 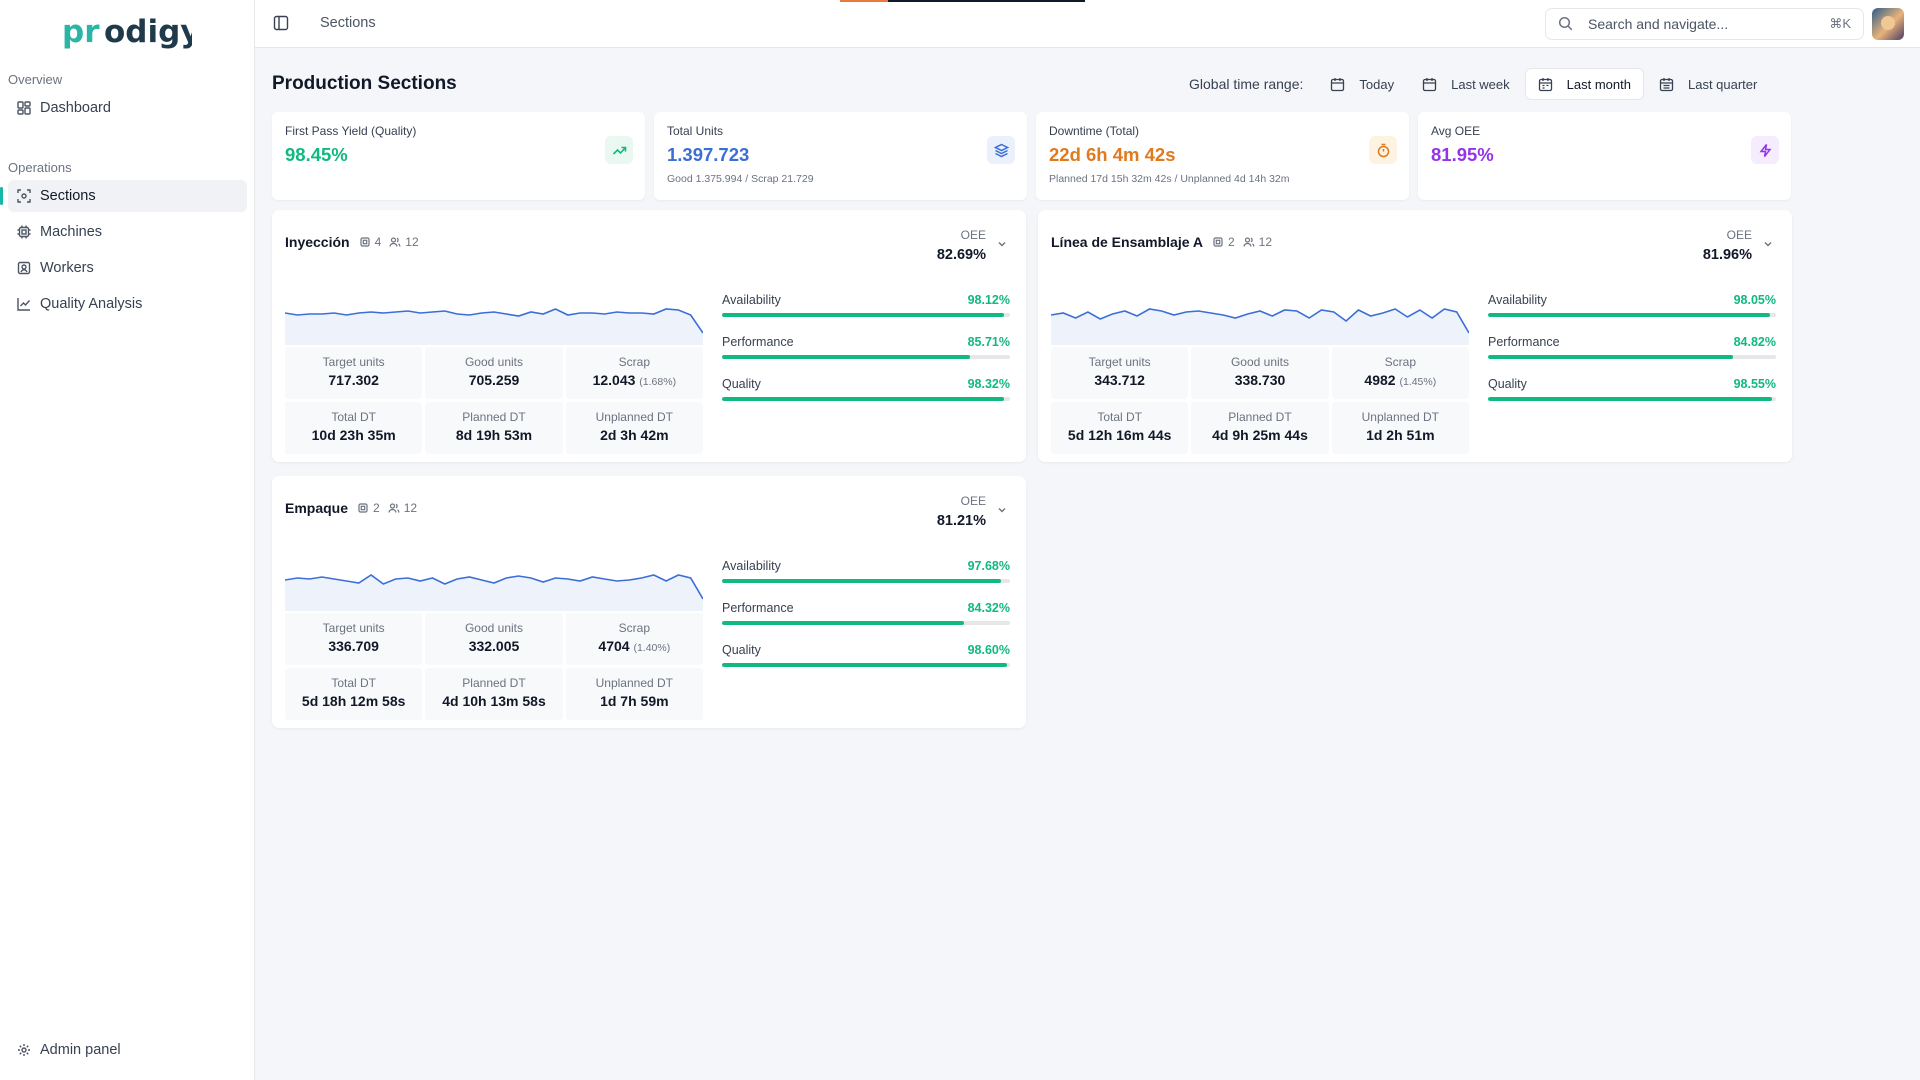 What do you see at coordinates (1507, 384) in the screenshot?
I see `metric-name: Quality` at bounding box center [1507, 384].